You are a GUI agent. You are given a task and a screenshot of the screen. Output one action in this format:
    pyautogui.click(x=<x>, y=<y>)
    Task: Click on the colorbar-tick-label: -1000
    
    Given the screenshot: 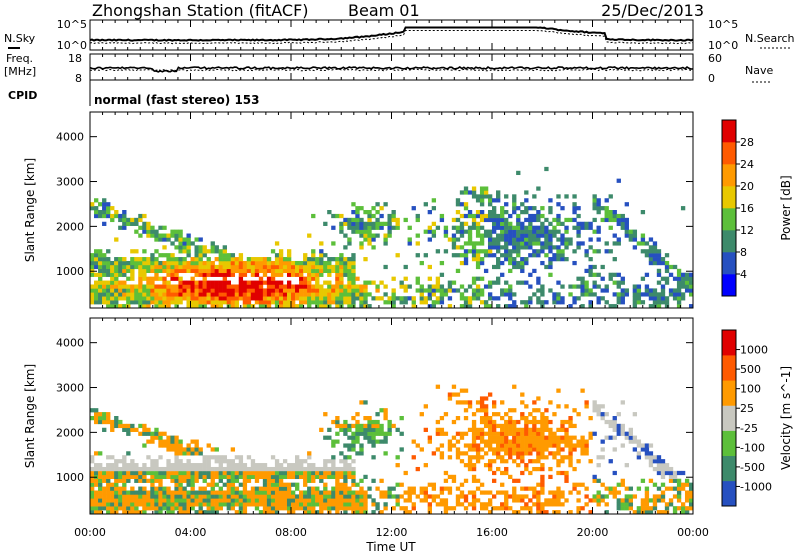 What is the action you would take?
    pyautogui.click(x=756, y=486)
    